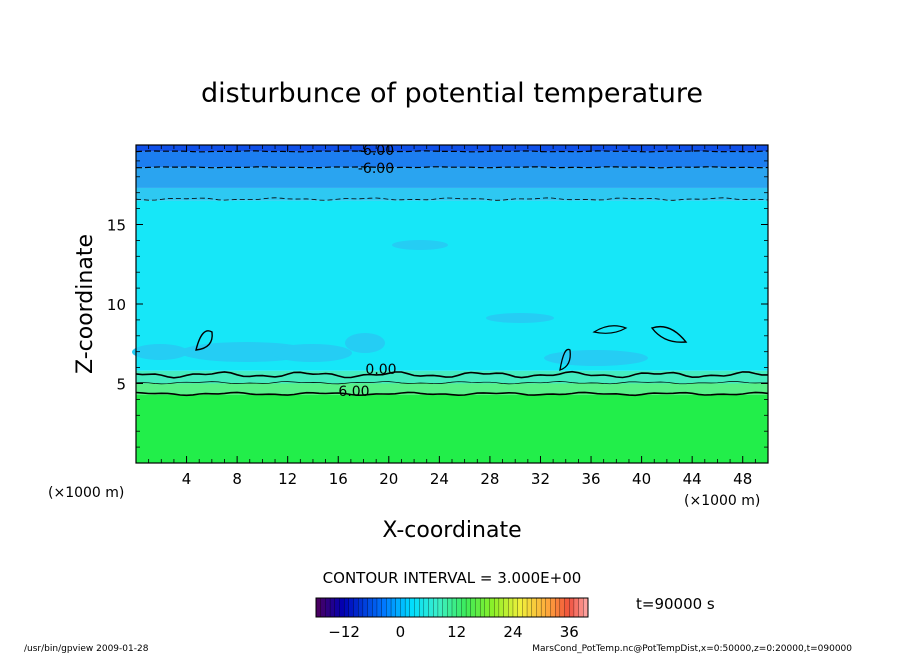 Image resolution: width=904 pixels, height=654 pixels. I want to click on colorbar-ticks: −12 0 12 24 36, so click(453, 632).